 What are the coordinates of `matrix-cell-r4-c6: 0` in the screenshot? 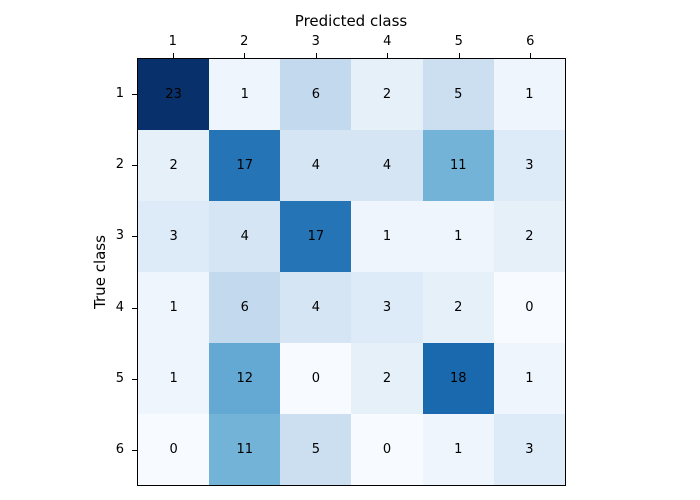 It's located at (529, 307).